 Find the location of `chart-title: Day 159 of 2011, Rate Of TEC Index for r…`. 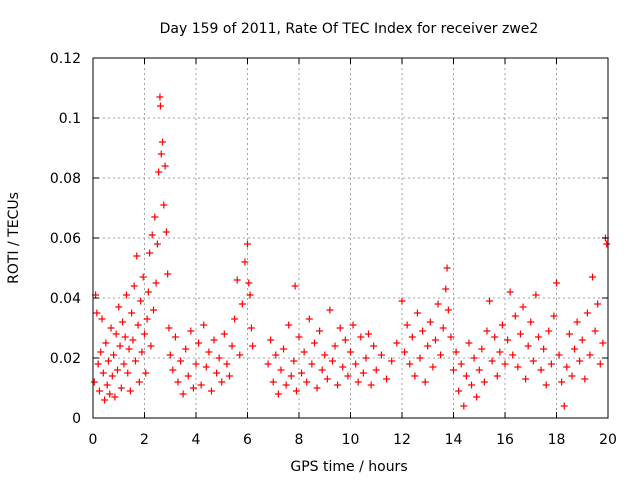

chart-title: Day 159 of 2011, Rate Of TEC Index for r… is located at coordinates (349, 29).